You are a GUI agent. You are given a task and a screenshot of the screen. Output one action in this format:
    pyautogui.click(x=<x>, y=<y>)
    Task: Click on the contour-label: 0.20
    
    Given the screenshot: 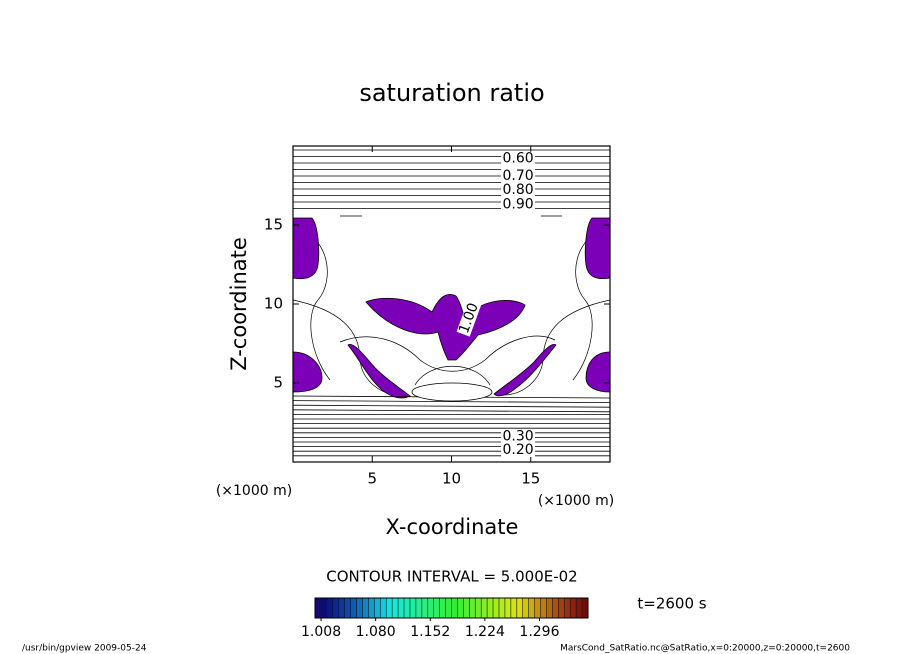 What is the action you would take?
    pyautogui.click(x=517, y=450)
    